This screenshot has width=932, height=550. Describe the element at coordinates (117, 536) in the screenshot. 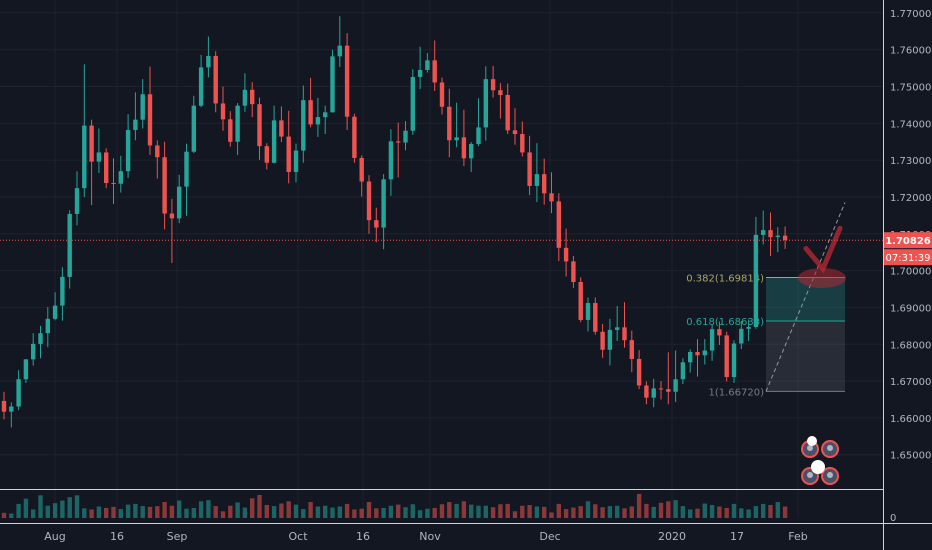

I see `x-tick-label: 16` at that location.